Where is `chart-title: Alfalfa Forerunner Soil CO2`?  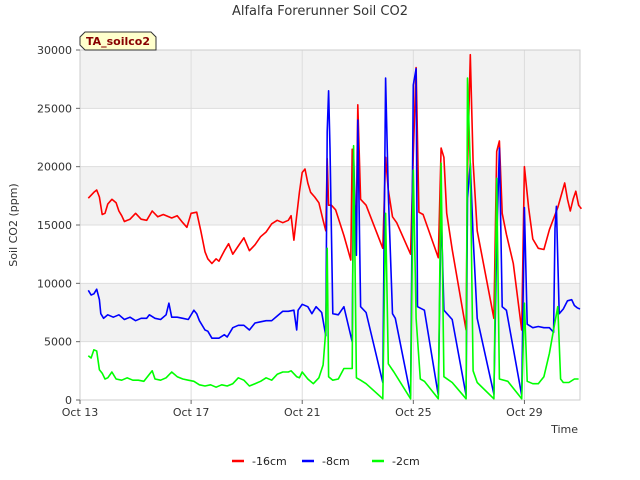 chart-title: Alfalfa Forerunner Soil CO2 is located at coordinates (320, 11).